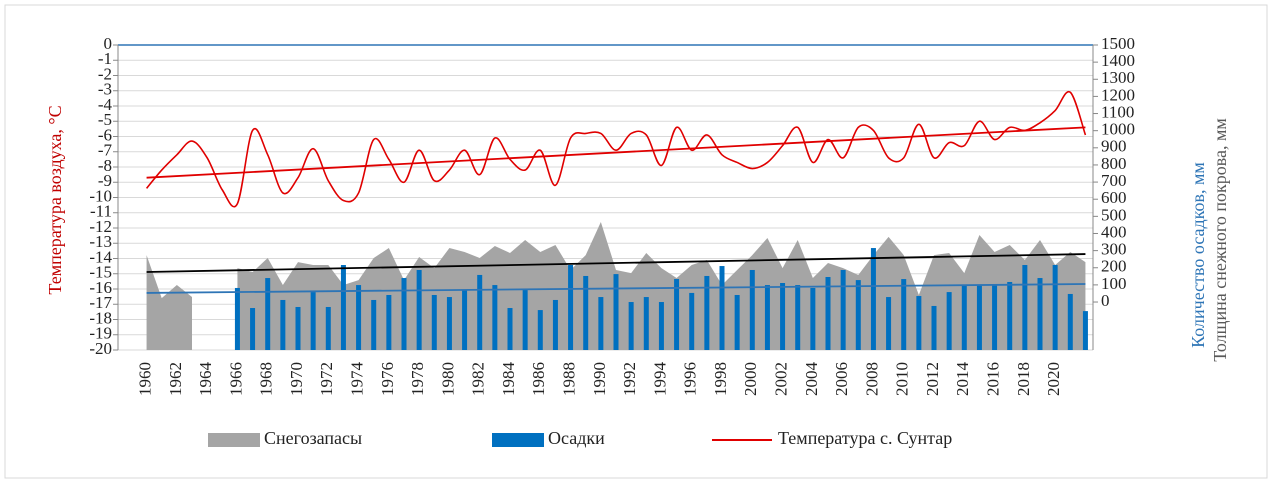 This screenshot has height=488, width=1272. Describe the element at coordinates (538, 379) in the screenshot. I see `x-tick-label: 1986` at that location.